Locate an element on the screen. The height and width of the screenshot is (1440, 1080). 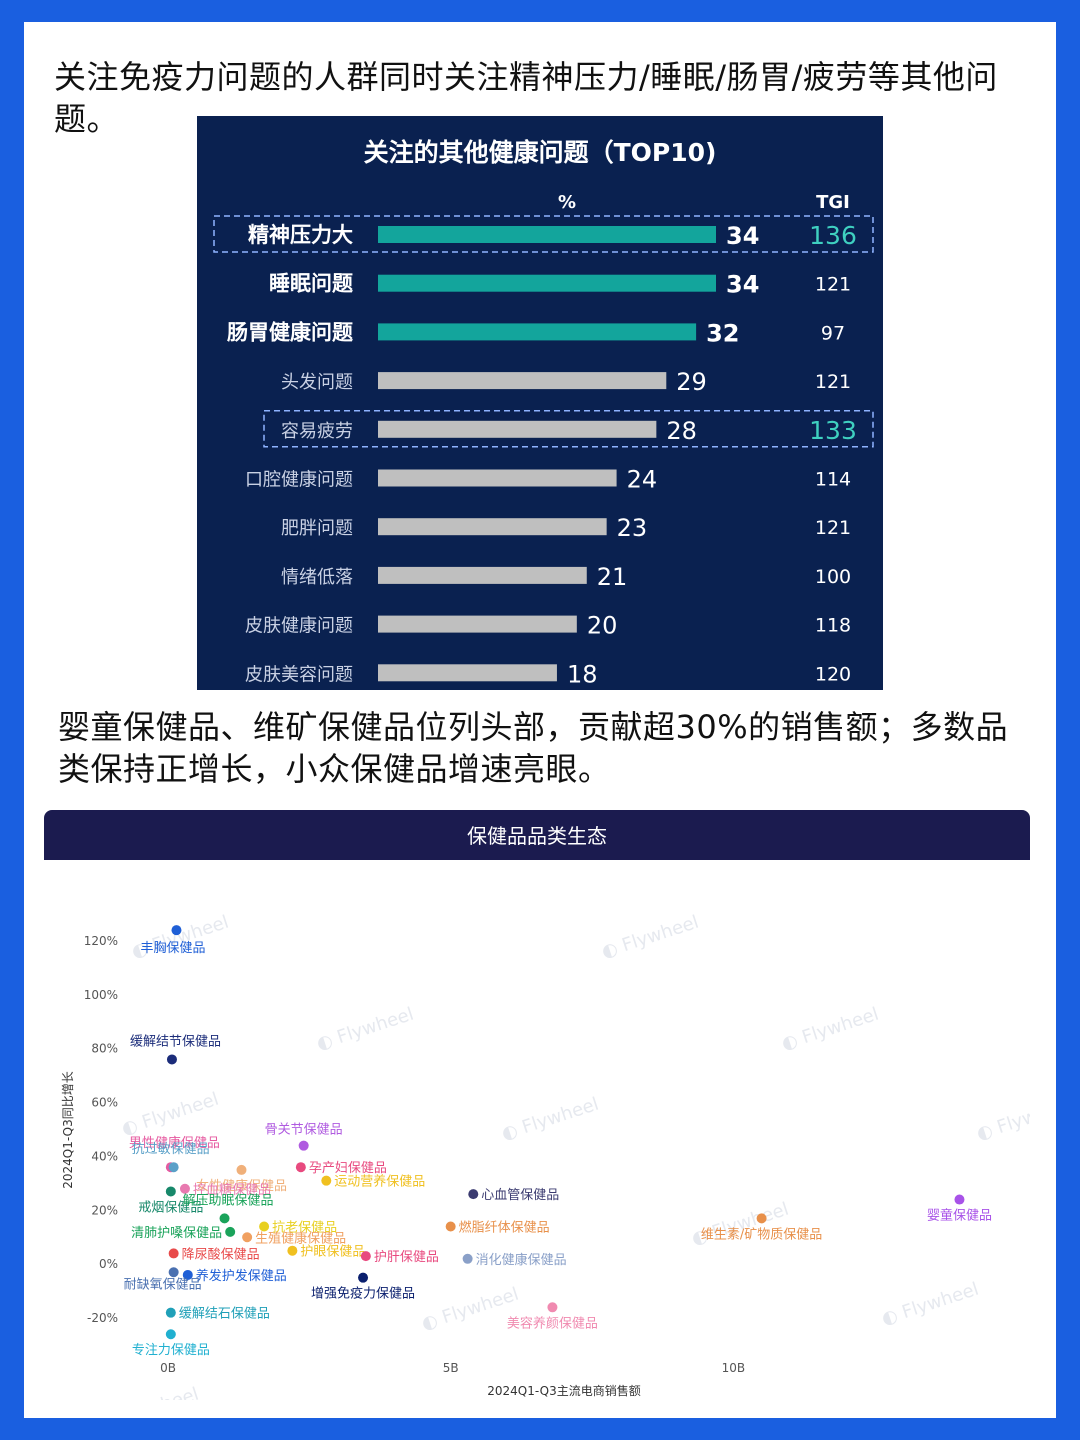
value-header: % is located at coordinates (567, 202).